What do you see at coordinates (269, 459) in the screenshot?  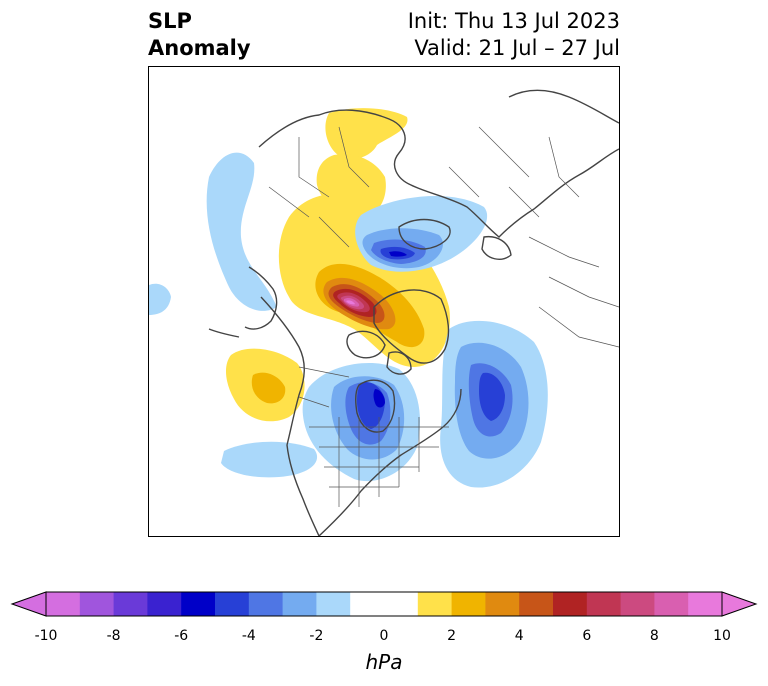 I see `negative-anomaly-pacific-south` at bounding box center [269, 459].